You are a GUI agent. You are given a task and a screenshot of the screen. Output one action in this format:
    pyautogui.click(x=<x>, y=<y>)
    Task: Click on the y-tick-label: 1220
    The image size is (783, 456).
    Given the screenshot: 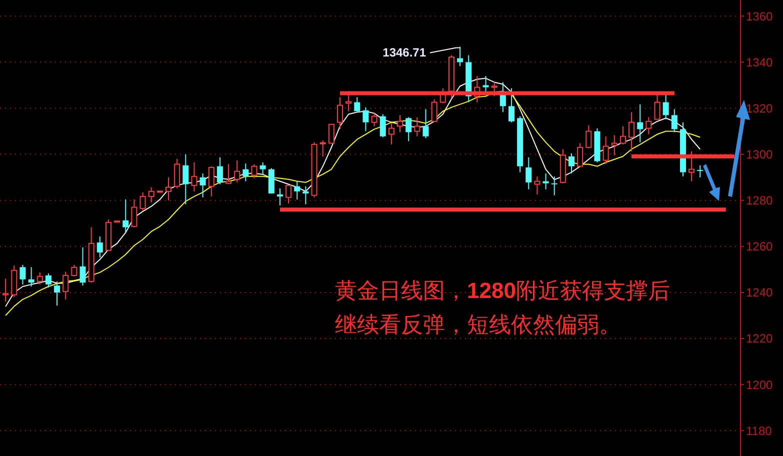 What is the action you would take?
    pyautogui.click(x=760, y=339)
    